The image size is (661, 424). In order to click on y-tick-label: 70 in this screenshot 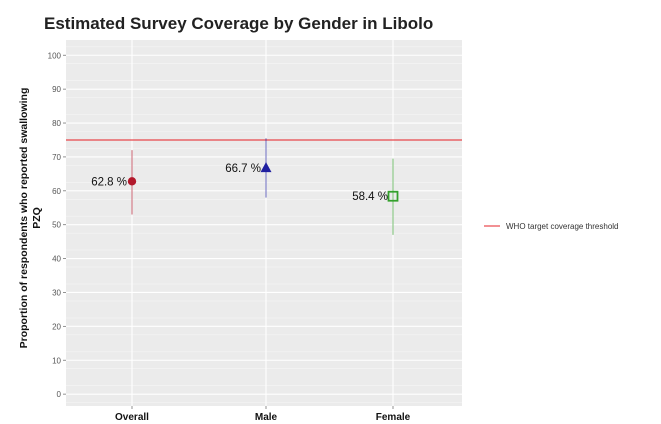, I will do `click(56, 157)`.